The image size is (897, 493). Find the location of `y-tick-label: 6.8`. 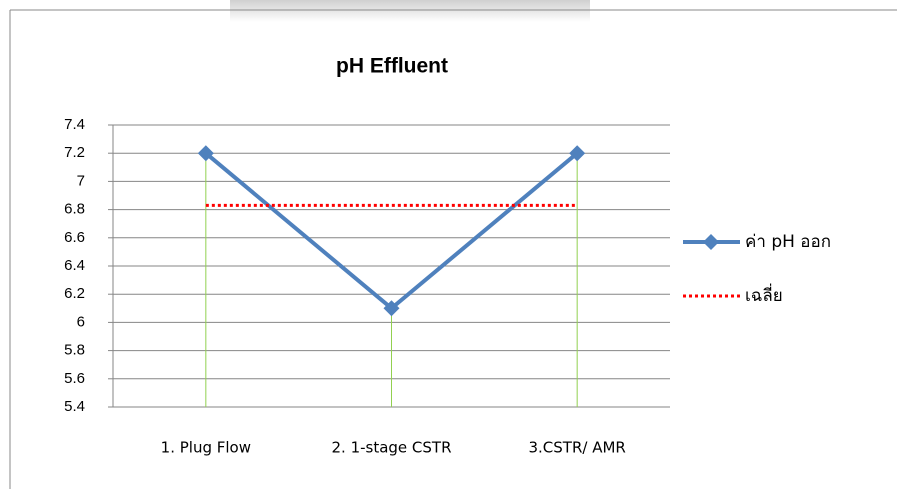

y-tick-label: 6.8 is located at coordinates (74, 209).